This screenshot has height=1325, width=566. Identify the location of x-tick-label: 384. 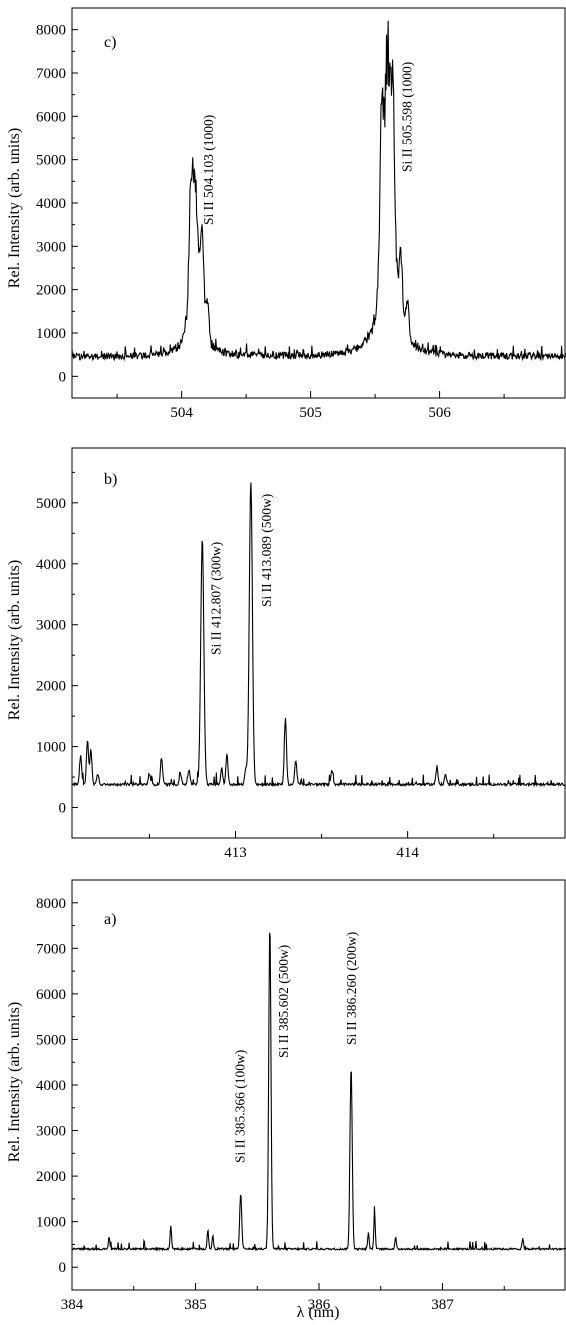
(72, 1305).